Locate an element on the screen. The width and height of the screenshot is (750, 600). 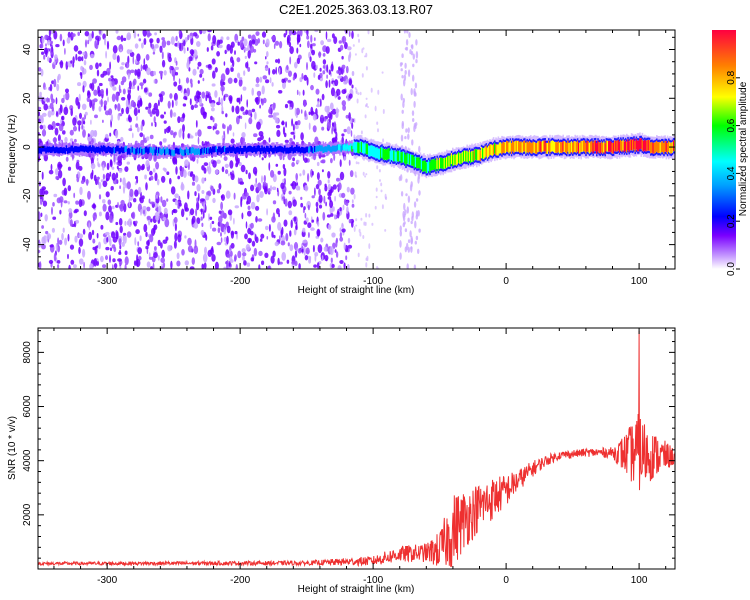
x-tick-label: -200 is located at coordinates (240, 580).